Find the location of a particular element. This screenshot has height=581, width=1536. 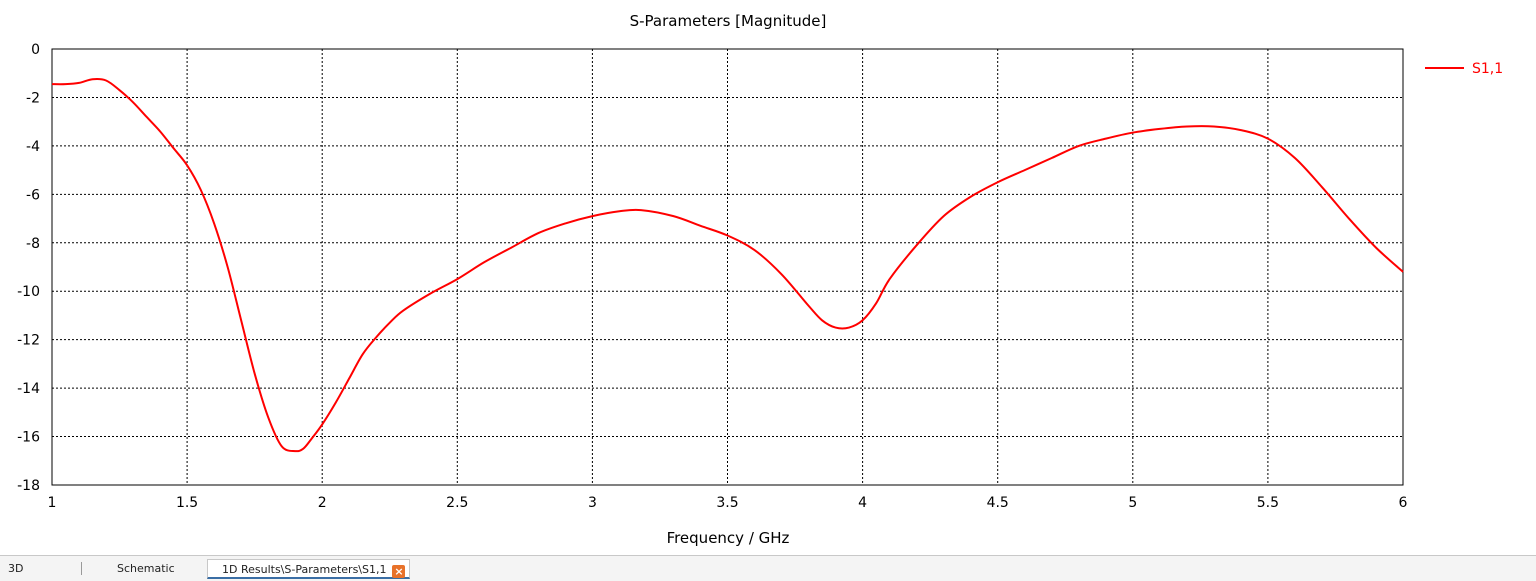

y-tick-label: -8 is located at coordinates (33, 244).